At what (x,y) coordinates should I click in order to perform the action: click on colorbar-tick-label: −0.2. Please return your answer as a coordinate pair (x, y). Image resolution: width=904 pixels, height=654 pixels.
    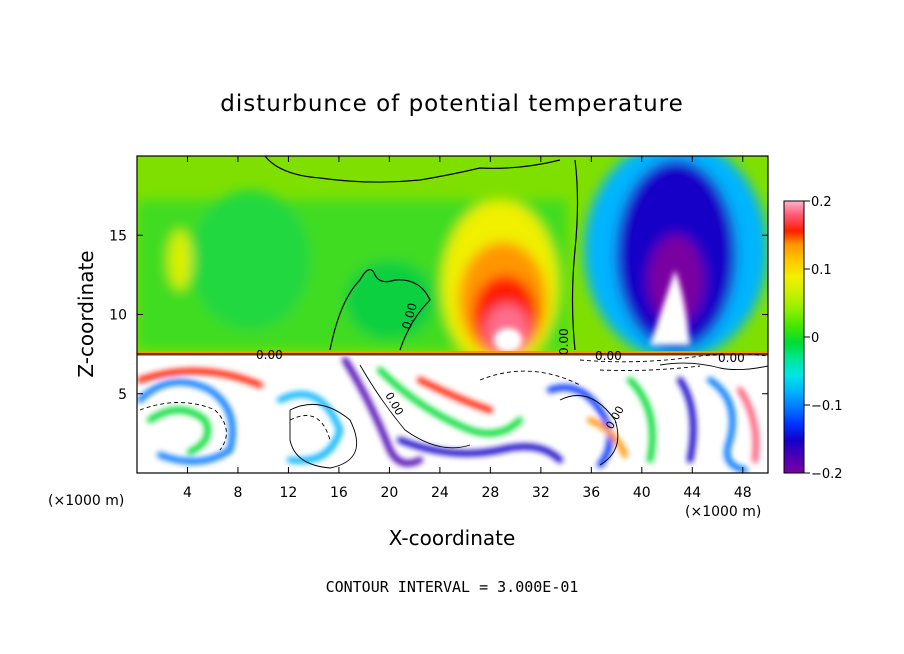
    Looking at the image, I should click on (827, 474).